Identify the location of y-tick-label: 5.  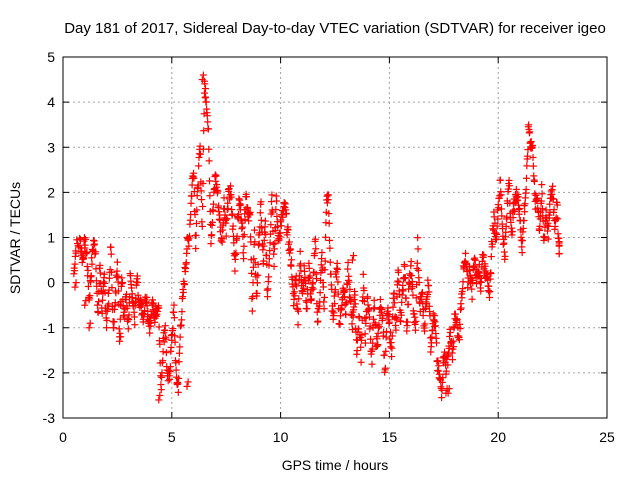
(51, 57).